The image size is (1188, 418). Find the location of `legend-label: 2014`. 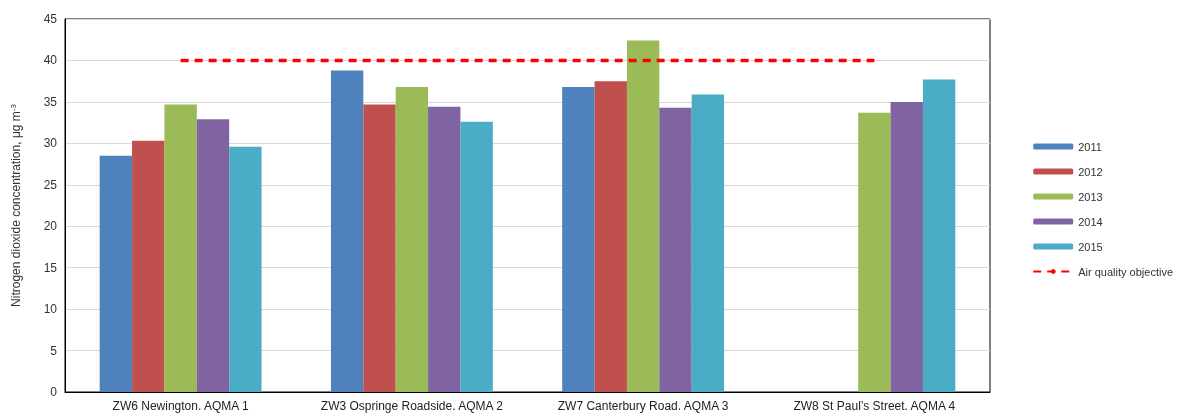

legend-label: 2014 is located at coordinates (1090, 221).